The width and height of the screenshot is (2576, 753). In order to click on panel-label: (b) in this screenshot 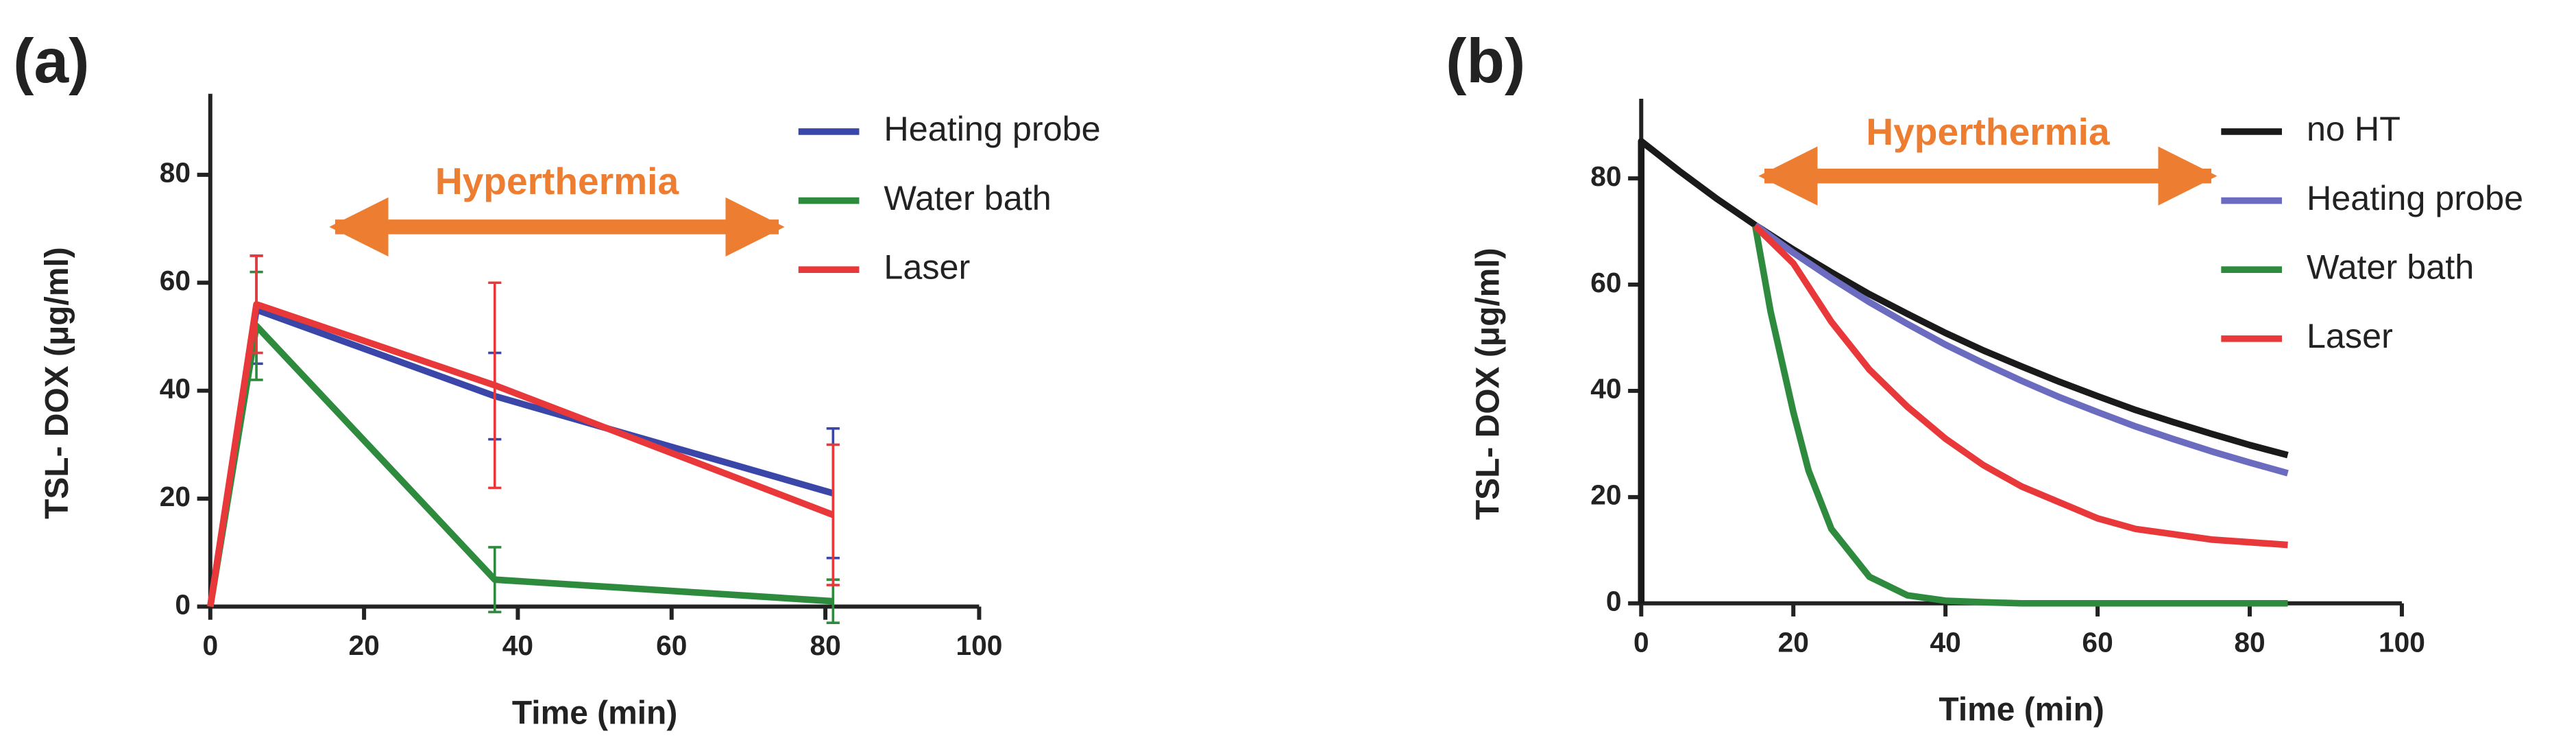, I will do `click(1485, 61)`.